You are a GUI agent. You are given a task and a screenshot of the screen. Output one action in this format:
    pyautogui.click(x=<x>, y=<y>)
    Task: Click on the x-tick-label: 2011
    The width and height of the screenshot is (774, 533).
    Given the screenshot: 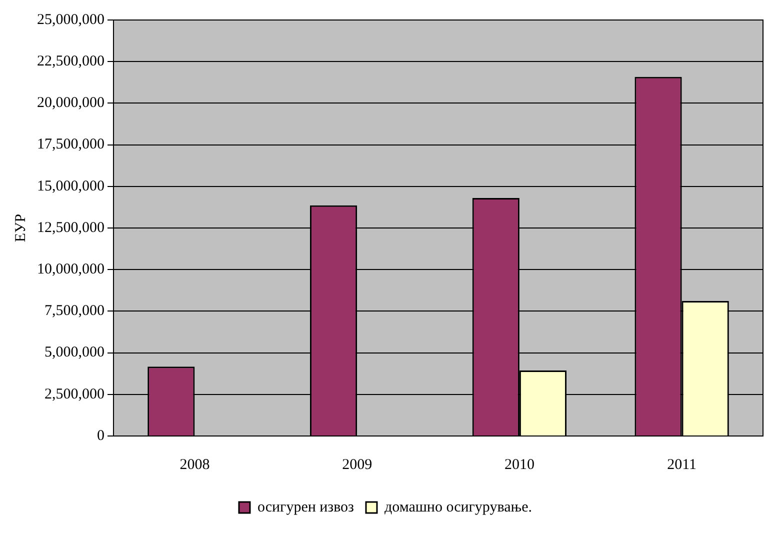 What is the action you would take?
    pyautogui.click(x=682, y=464)
    